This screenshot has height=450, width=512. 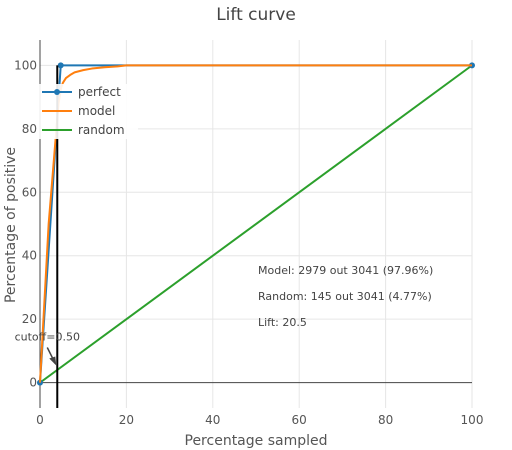 What do you see at coordinates (96, 111) in the screenshot?
I see `legend-label-model: model` at bounding box center [96, 111].